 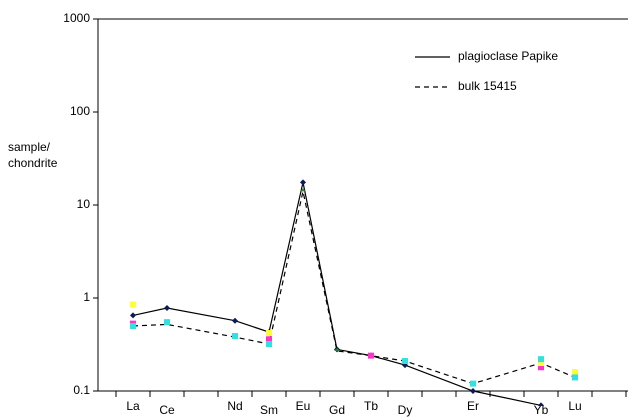 I want to click on x-tick-label: Lu, so click(x=574, y=406).